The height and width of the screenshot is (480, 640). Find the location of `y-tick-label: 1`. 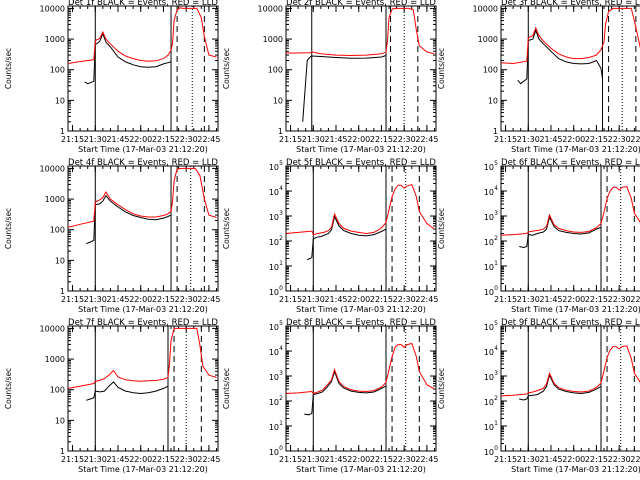

y-tick-label: 1 is located at coordinates (495, 131).